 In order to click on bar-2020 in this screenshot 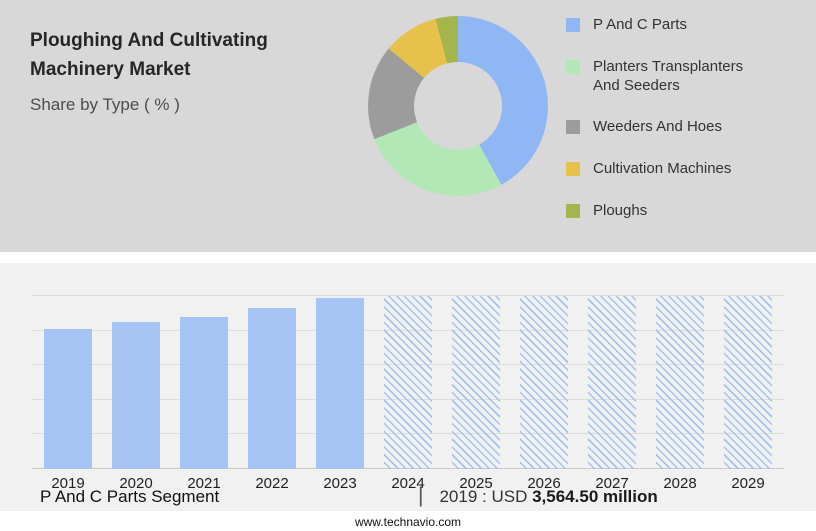, I will do `click(136, 395)`.